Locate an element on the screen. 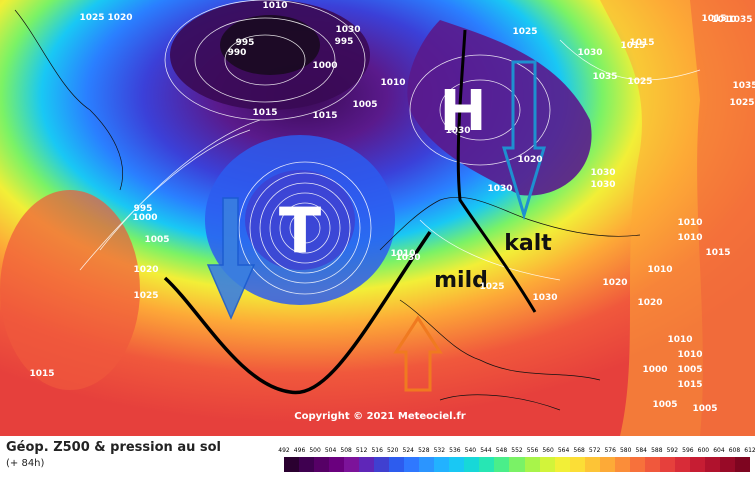 This screenshot has width=755, height=477. cold-air-arrow-west is located at coordinates (231, 258).